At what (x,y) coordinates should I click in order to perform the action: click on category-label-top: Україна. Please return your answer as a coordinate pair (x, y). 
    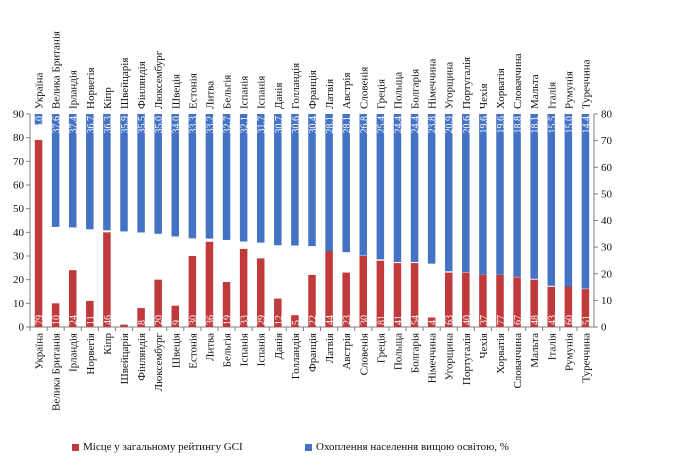
    Looking at the image, I should click on (40, 91).